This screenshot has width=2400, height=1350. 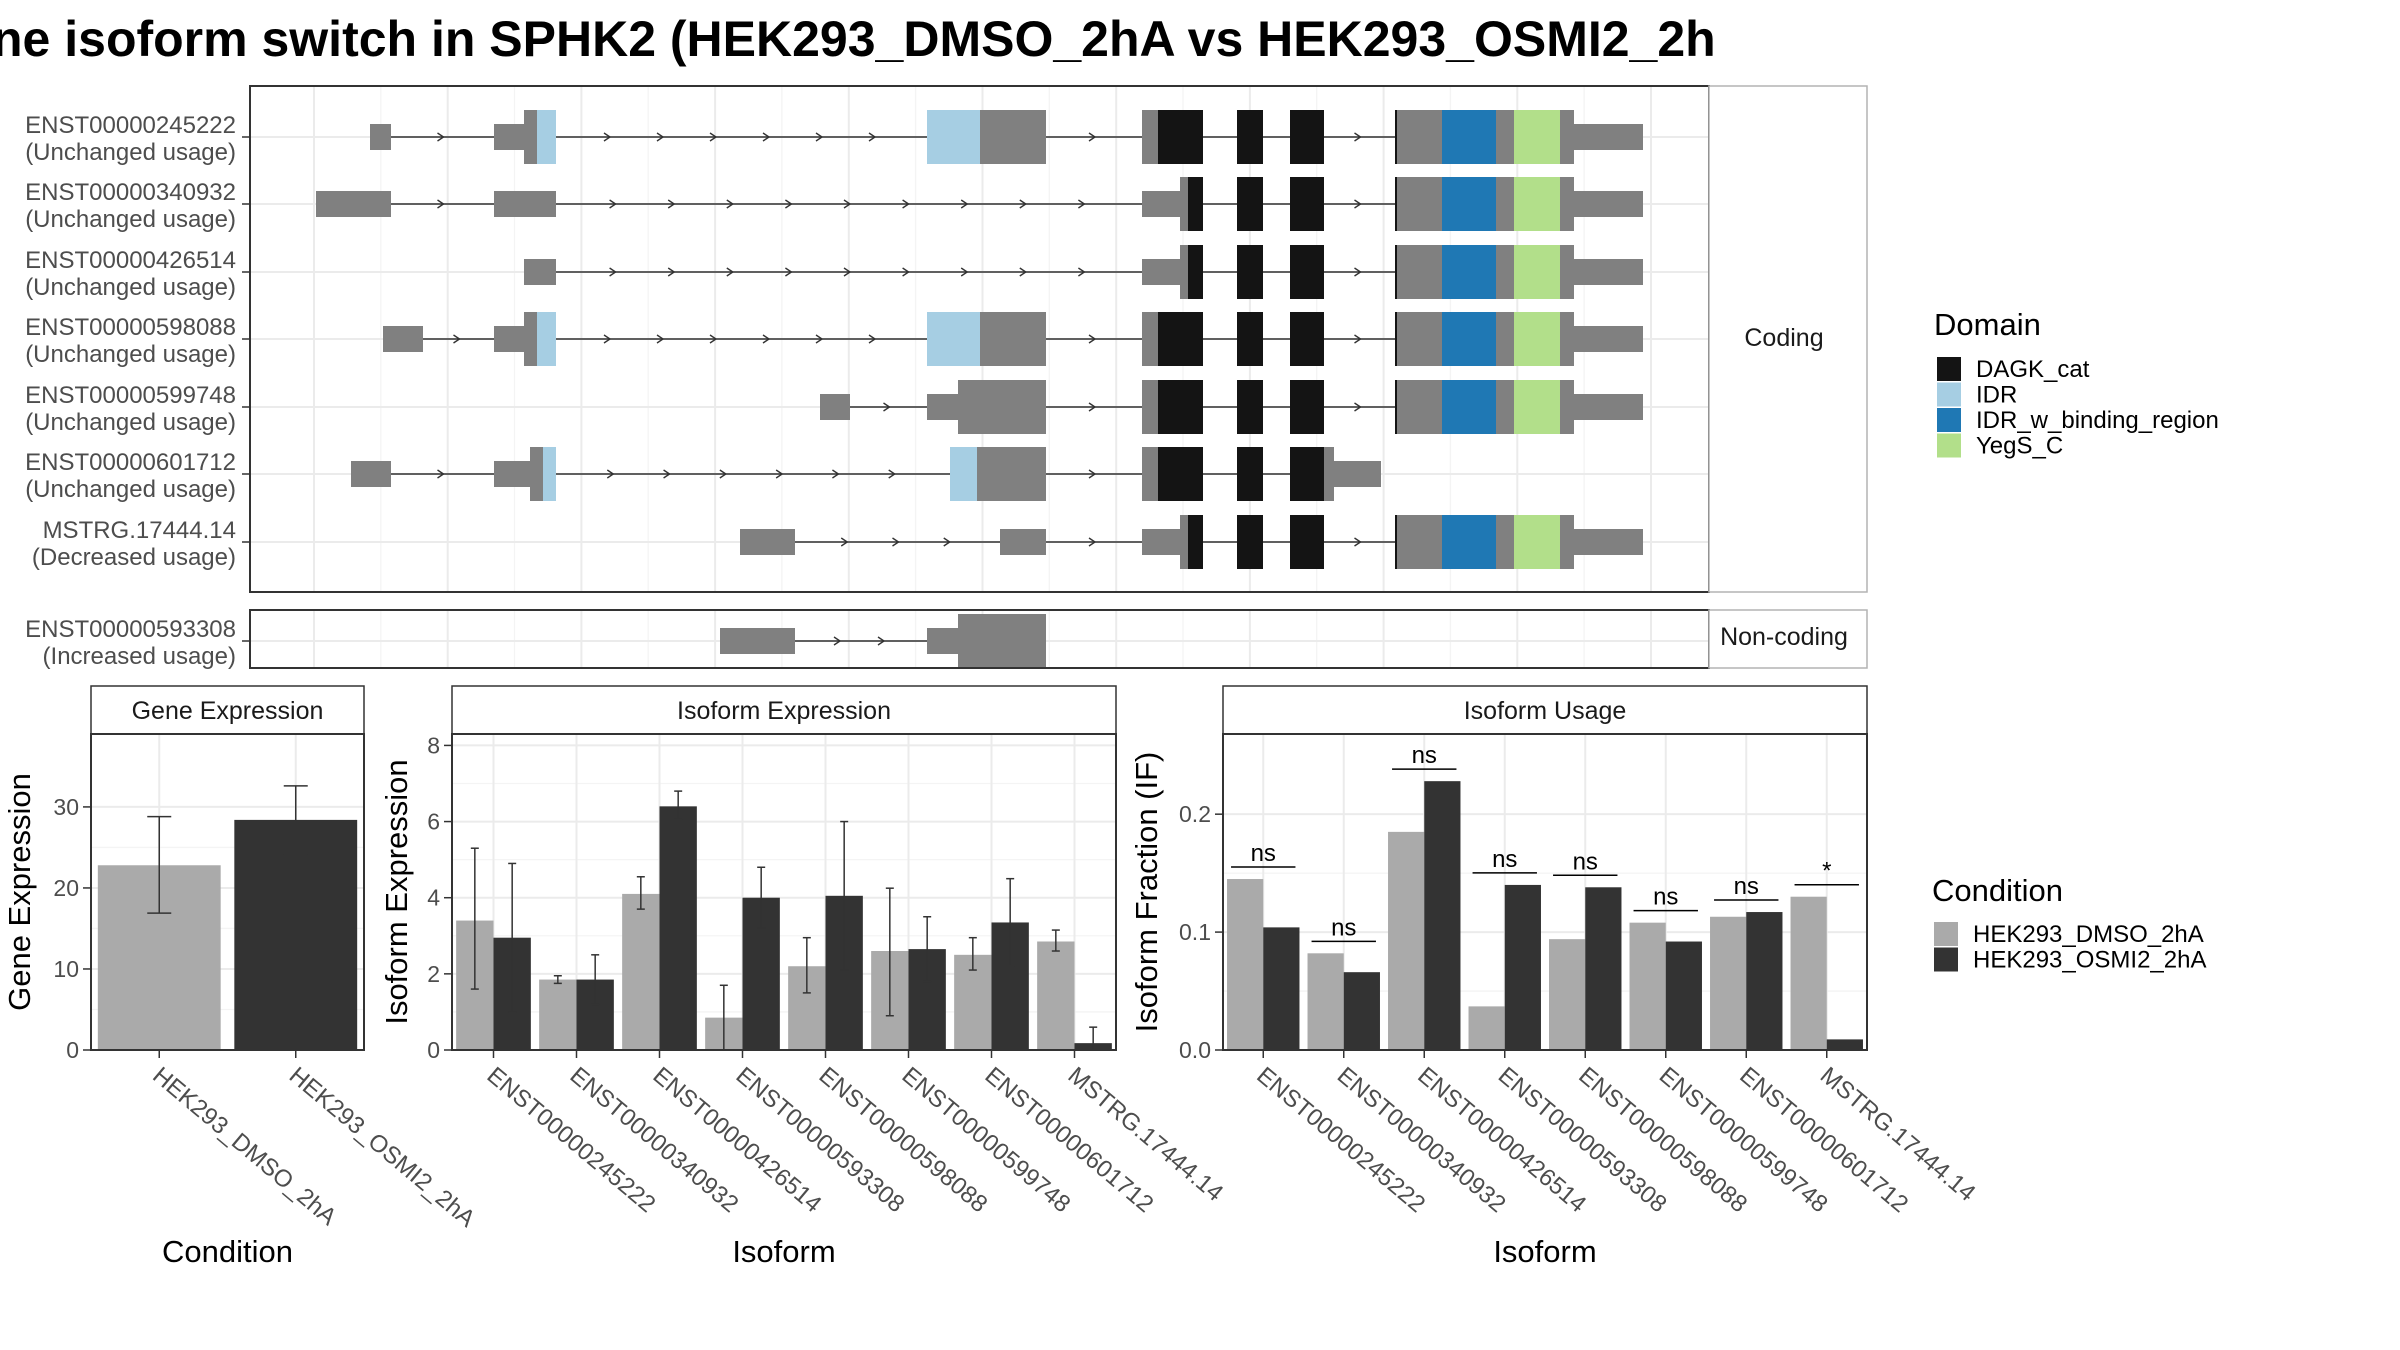 What do you see at coordinates (396, 891) in the screenshot?
I see `y-axis-title: Isoform Expression` at bounding box center [396, 891].